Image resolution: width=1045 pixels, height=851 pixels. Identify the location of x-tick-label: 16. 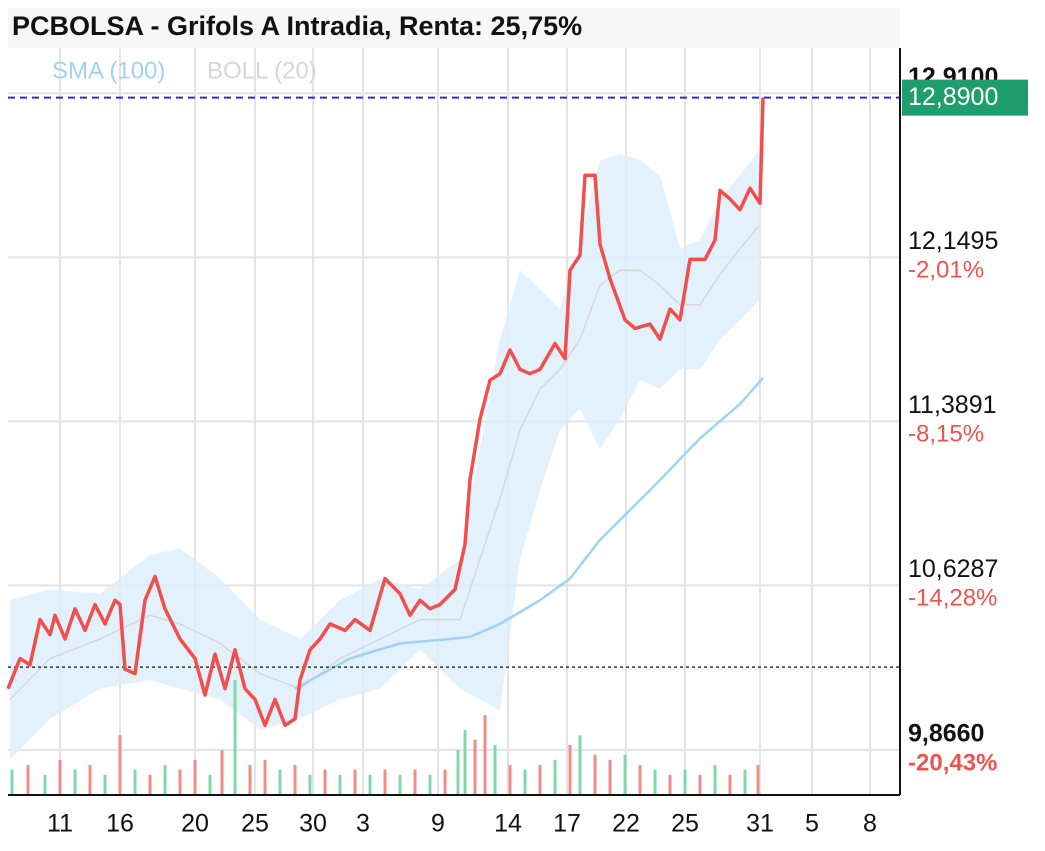
(120, 824).